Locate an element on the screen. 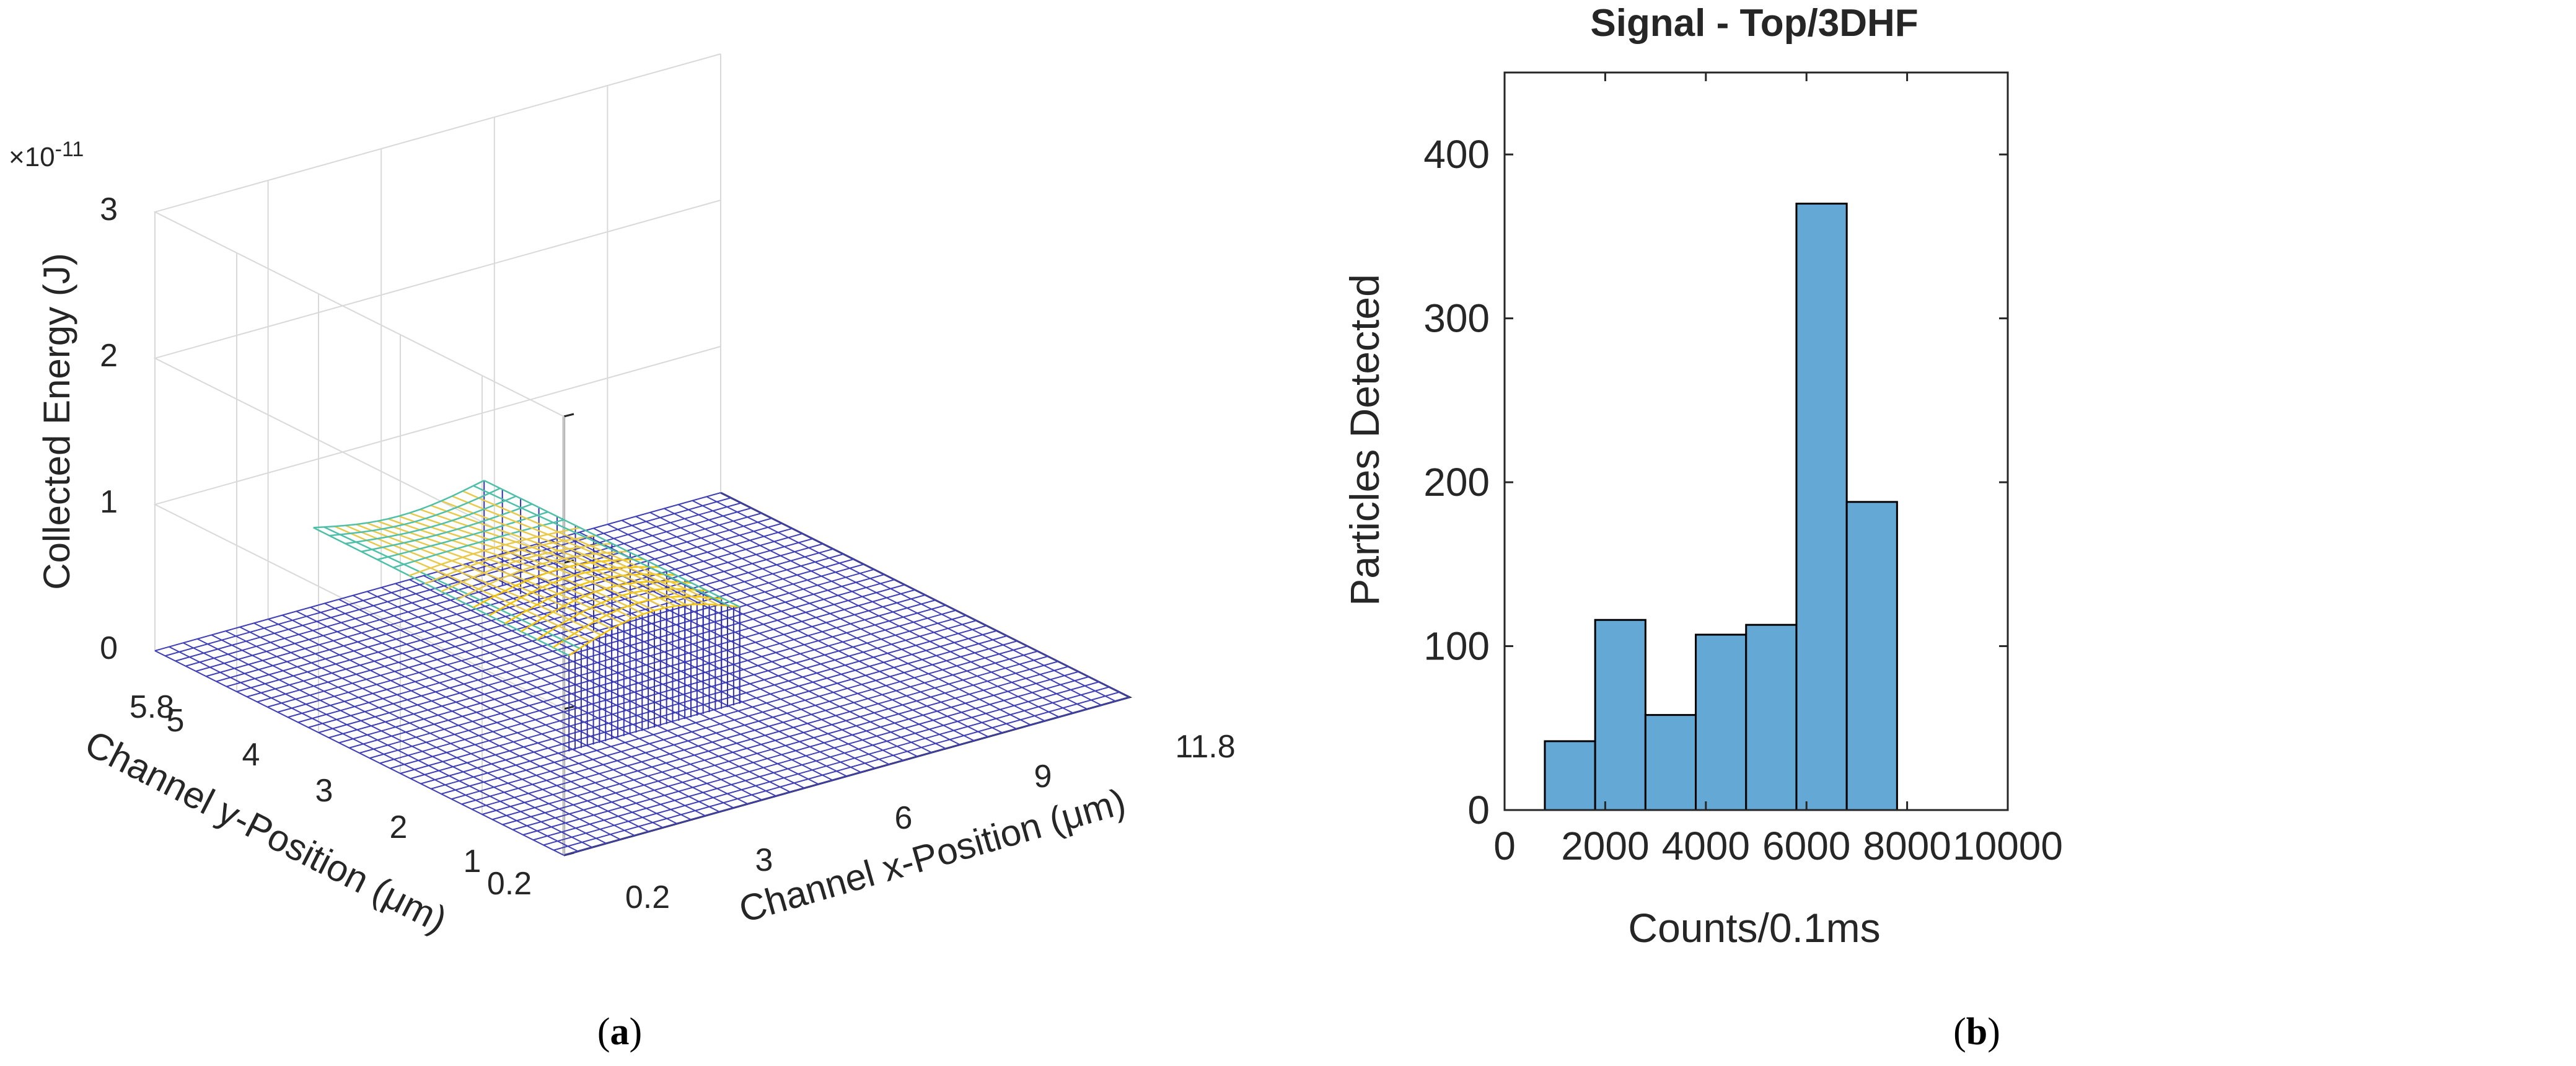 This screenshot has height=1066, width=2576. y-tick-label: 300 is located at coordinates (1457, 318).